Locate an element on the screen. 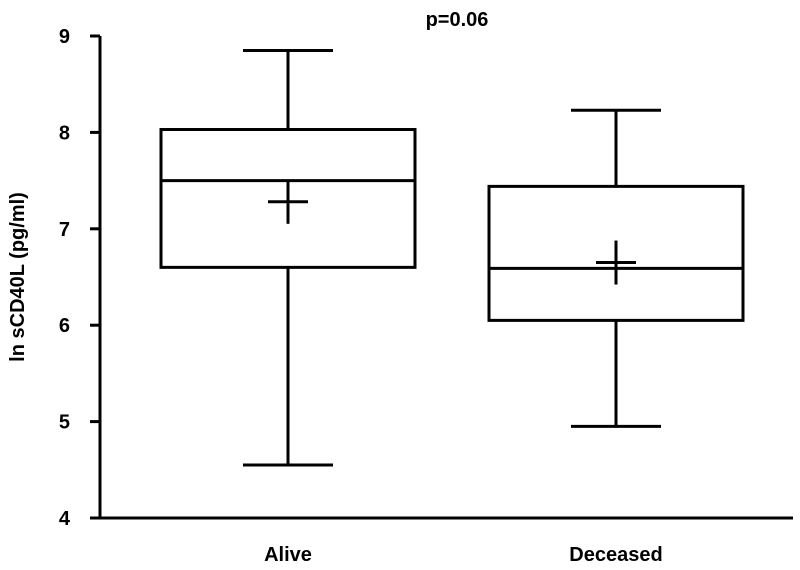  y-tick-label: 6 is located at coordinates (64, 326).